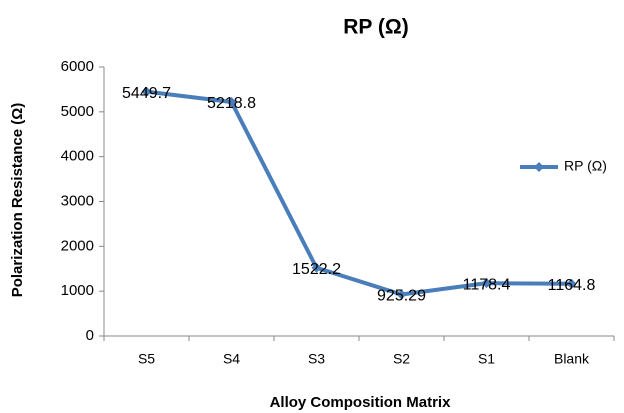 The height and width of the screenshot is (413, 624). I want to click on y-axis-label: Polarization Resistance (Ω), so click(17, 200).